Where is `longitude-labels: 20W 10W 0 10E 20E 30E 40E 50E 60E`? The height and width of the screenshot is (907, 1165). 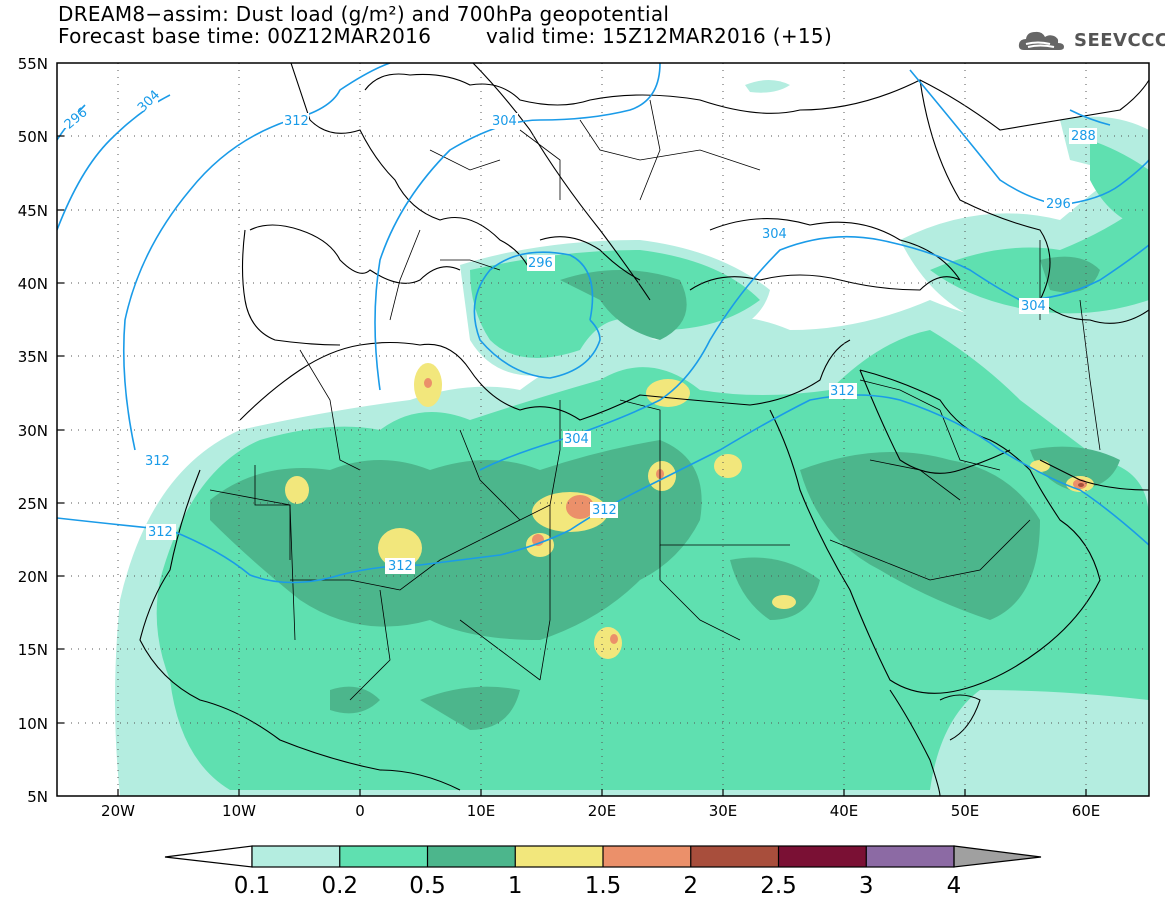 longitude-labels: 20W 10W 0 10E 20E 30E 40E 50E 60E is located at coordinates (600, 811).